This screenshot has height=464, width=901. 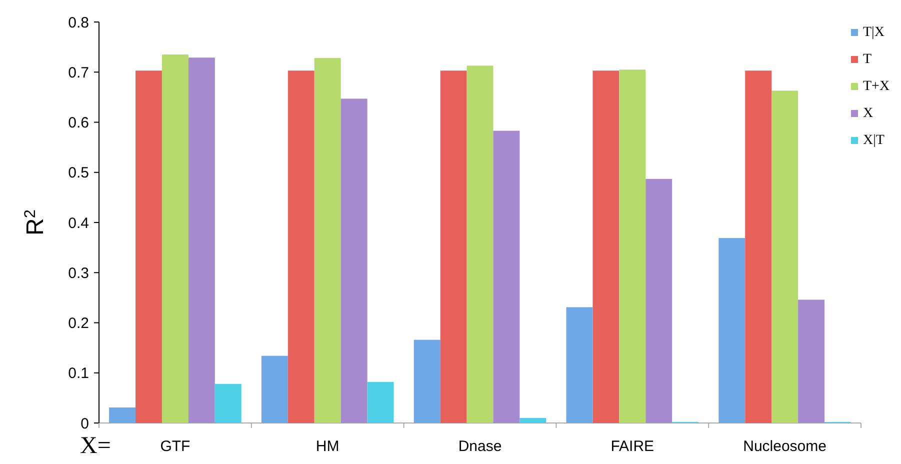 What do you see at coordinates (78, 123) in the screenshot?
I see `y-tick-label: 0.6` at bounding box center [78, 123].